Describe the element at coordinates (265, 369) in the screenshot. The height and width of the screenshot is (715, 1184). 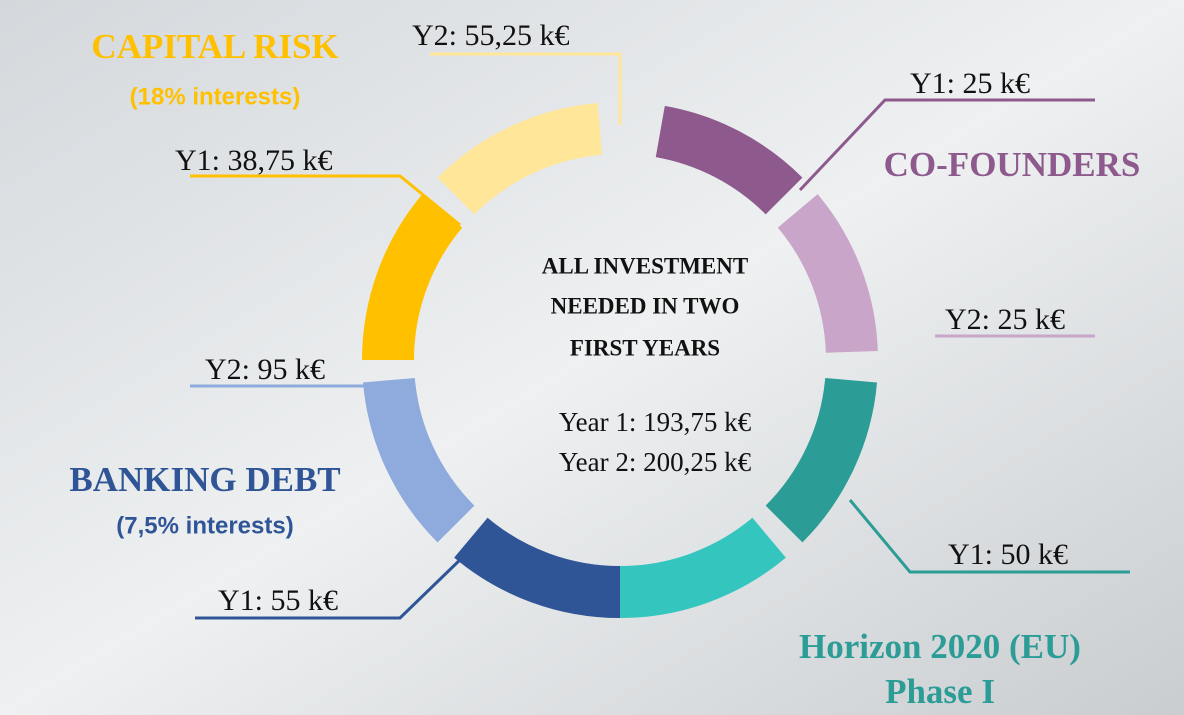
I see `amount-label: Y2: 95 k€` at that location.